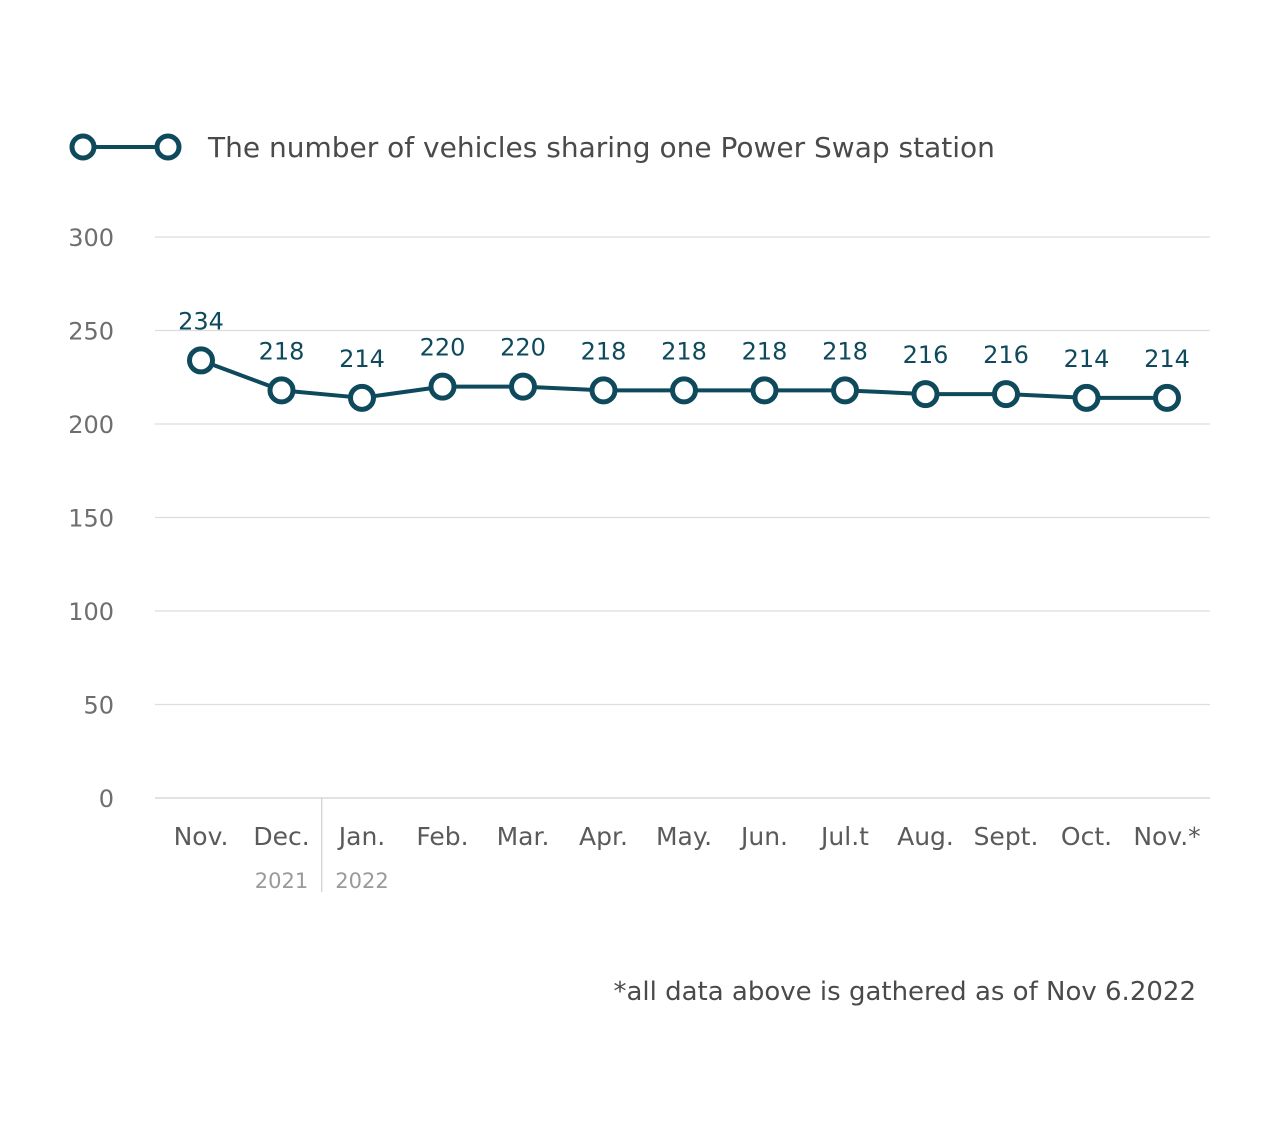 The height and width of the screenshot is (1129, 1280). Describe the element at coordinates (361, 881) in the screenshot. I see `year-label-2022: 2022` at that location.